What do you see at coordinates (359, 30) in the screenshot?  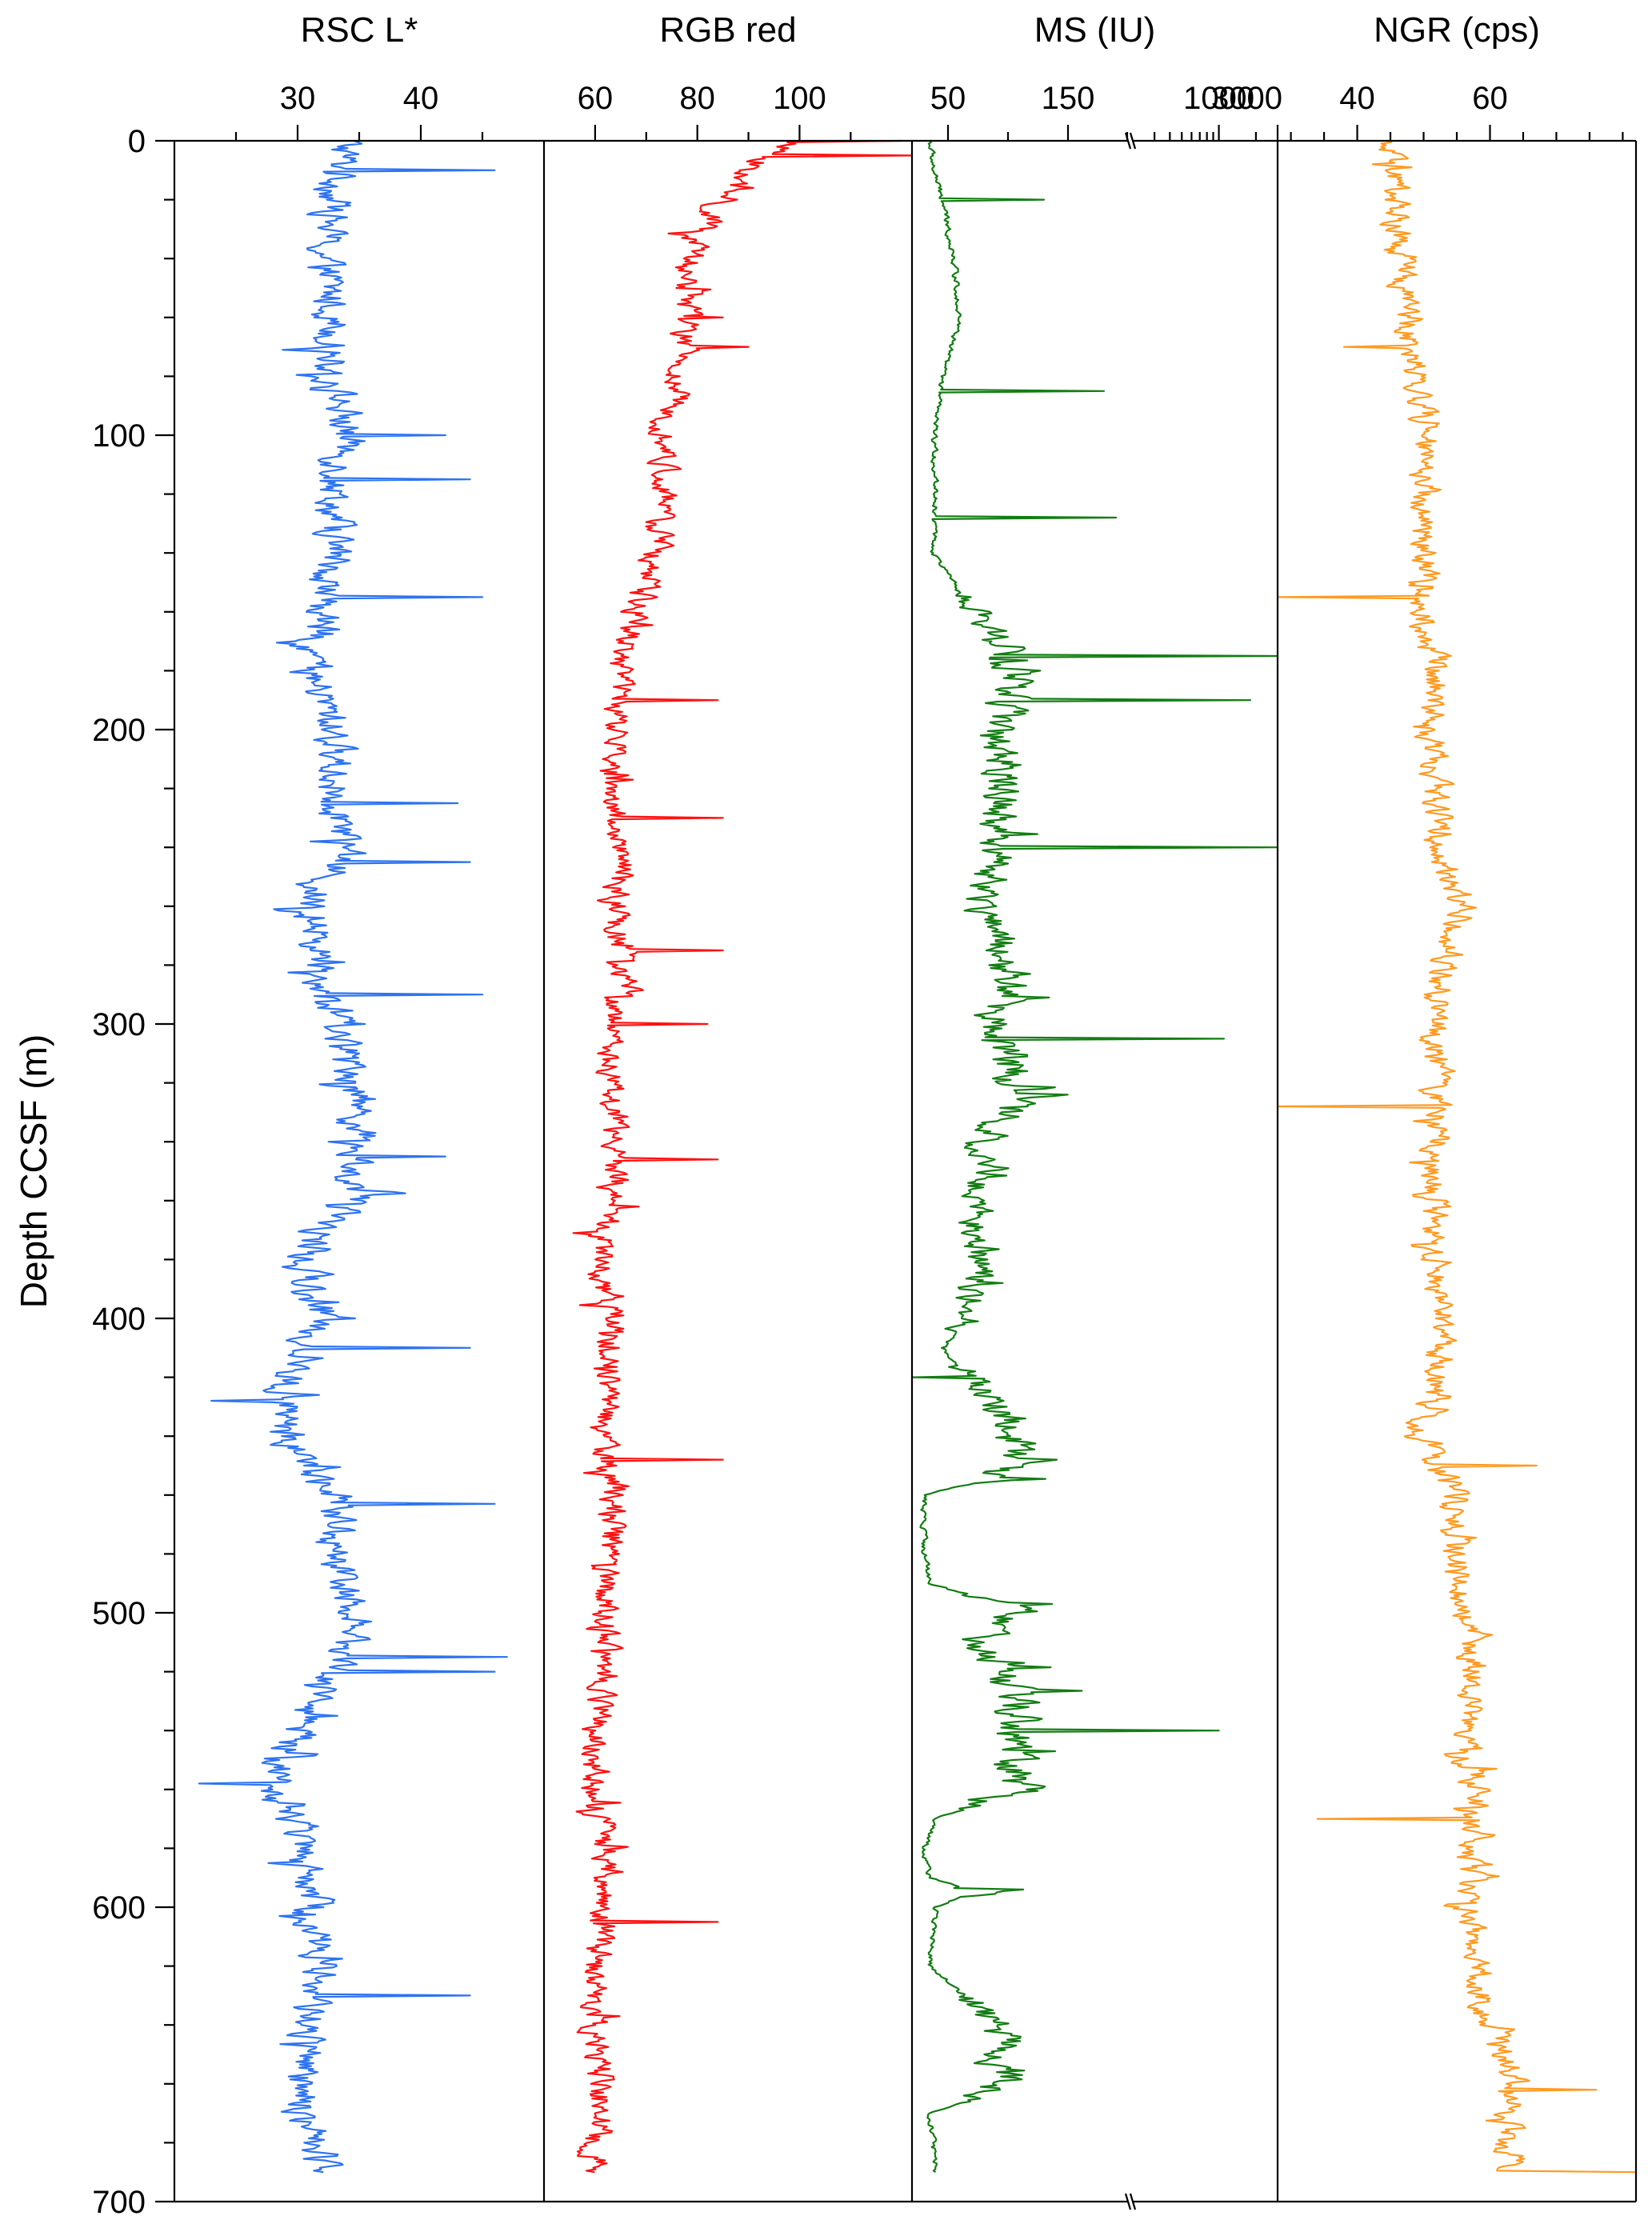 I see `panel-title-rsc: RSC L*` at bounding box center [359, 30].